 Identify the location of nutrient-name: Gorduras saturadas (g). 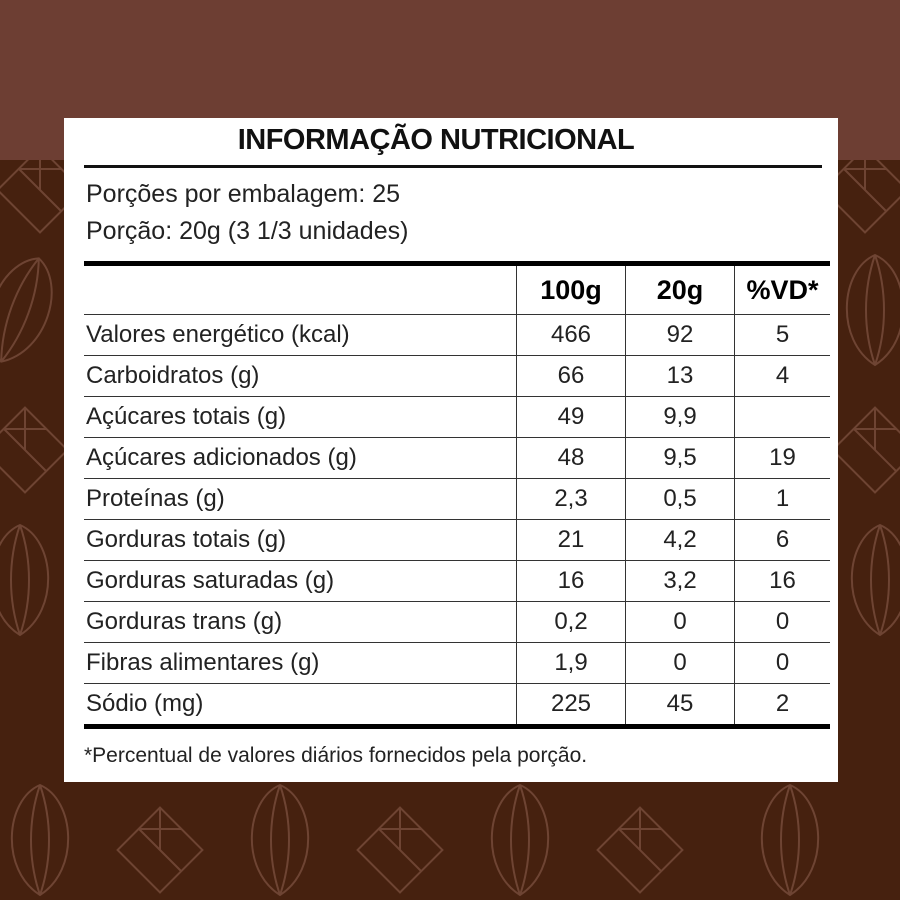
(300, 581).